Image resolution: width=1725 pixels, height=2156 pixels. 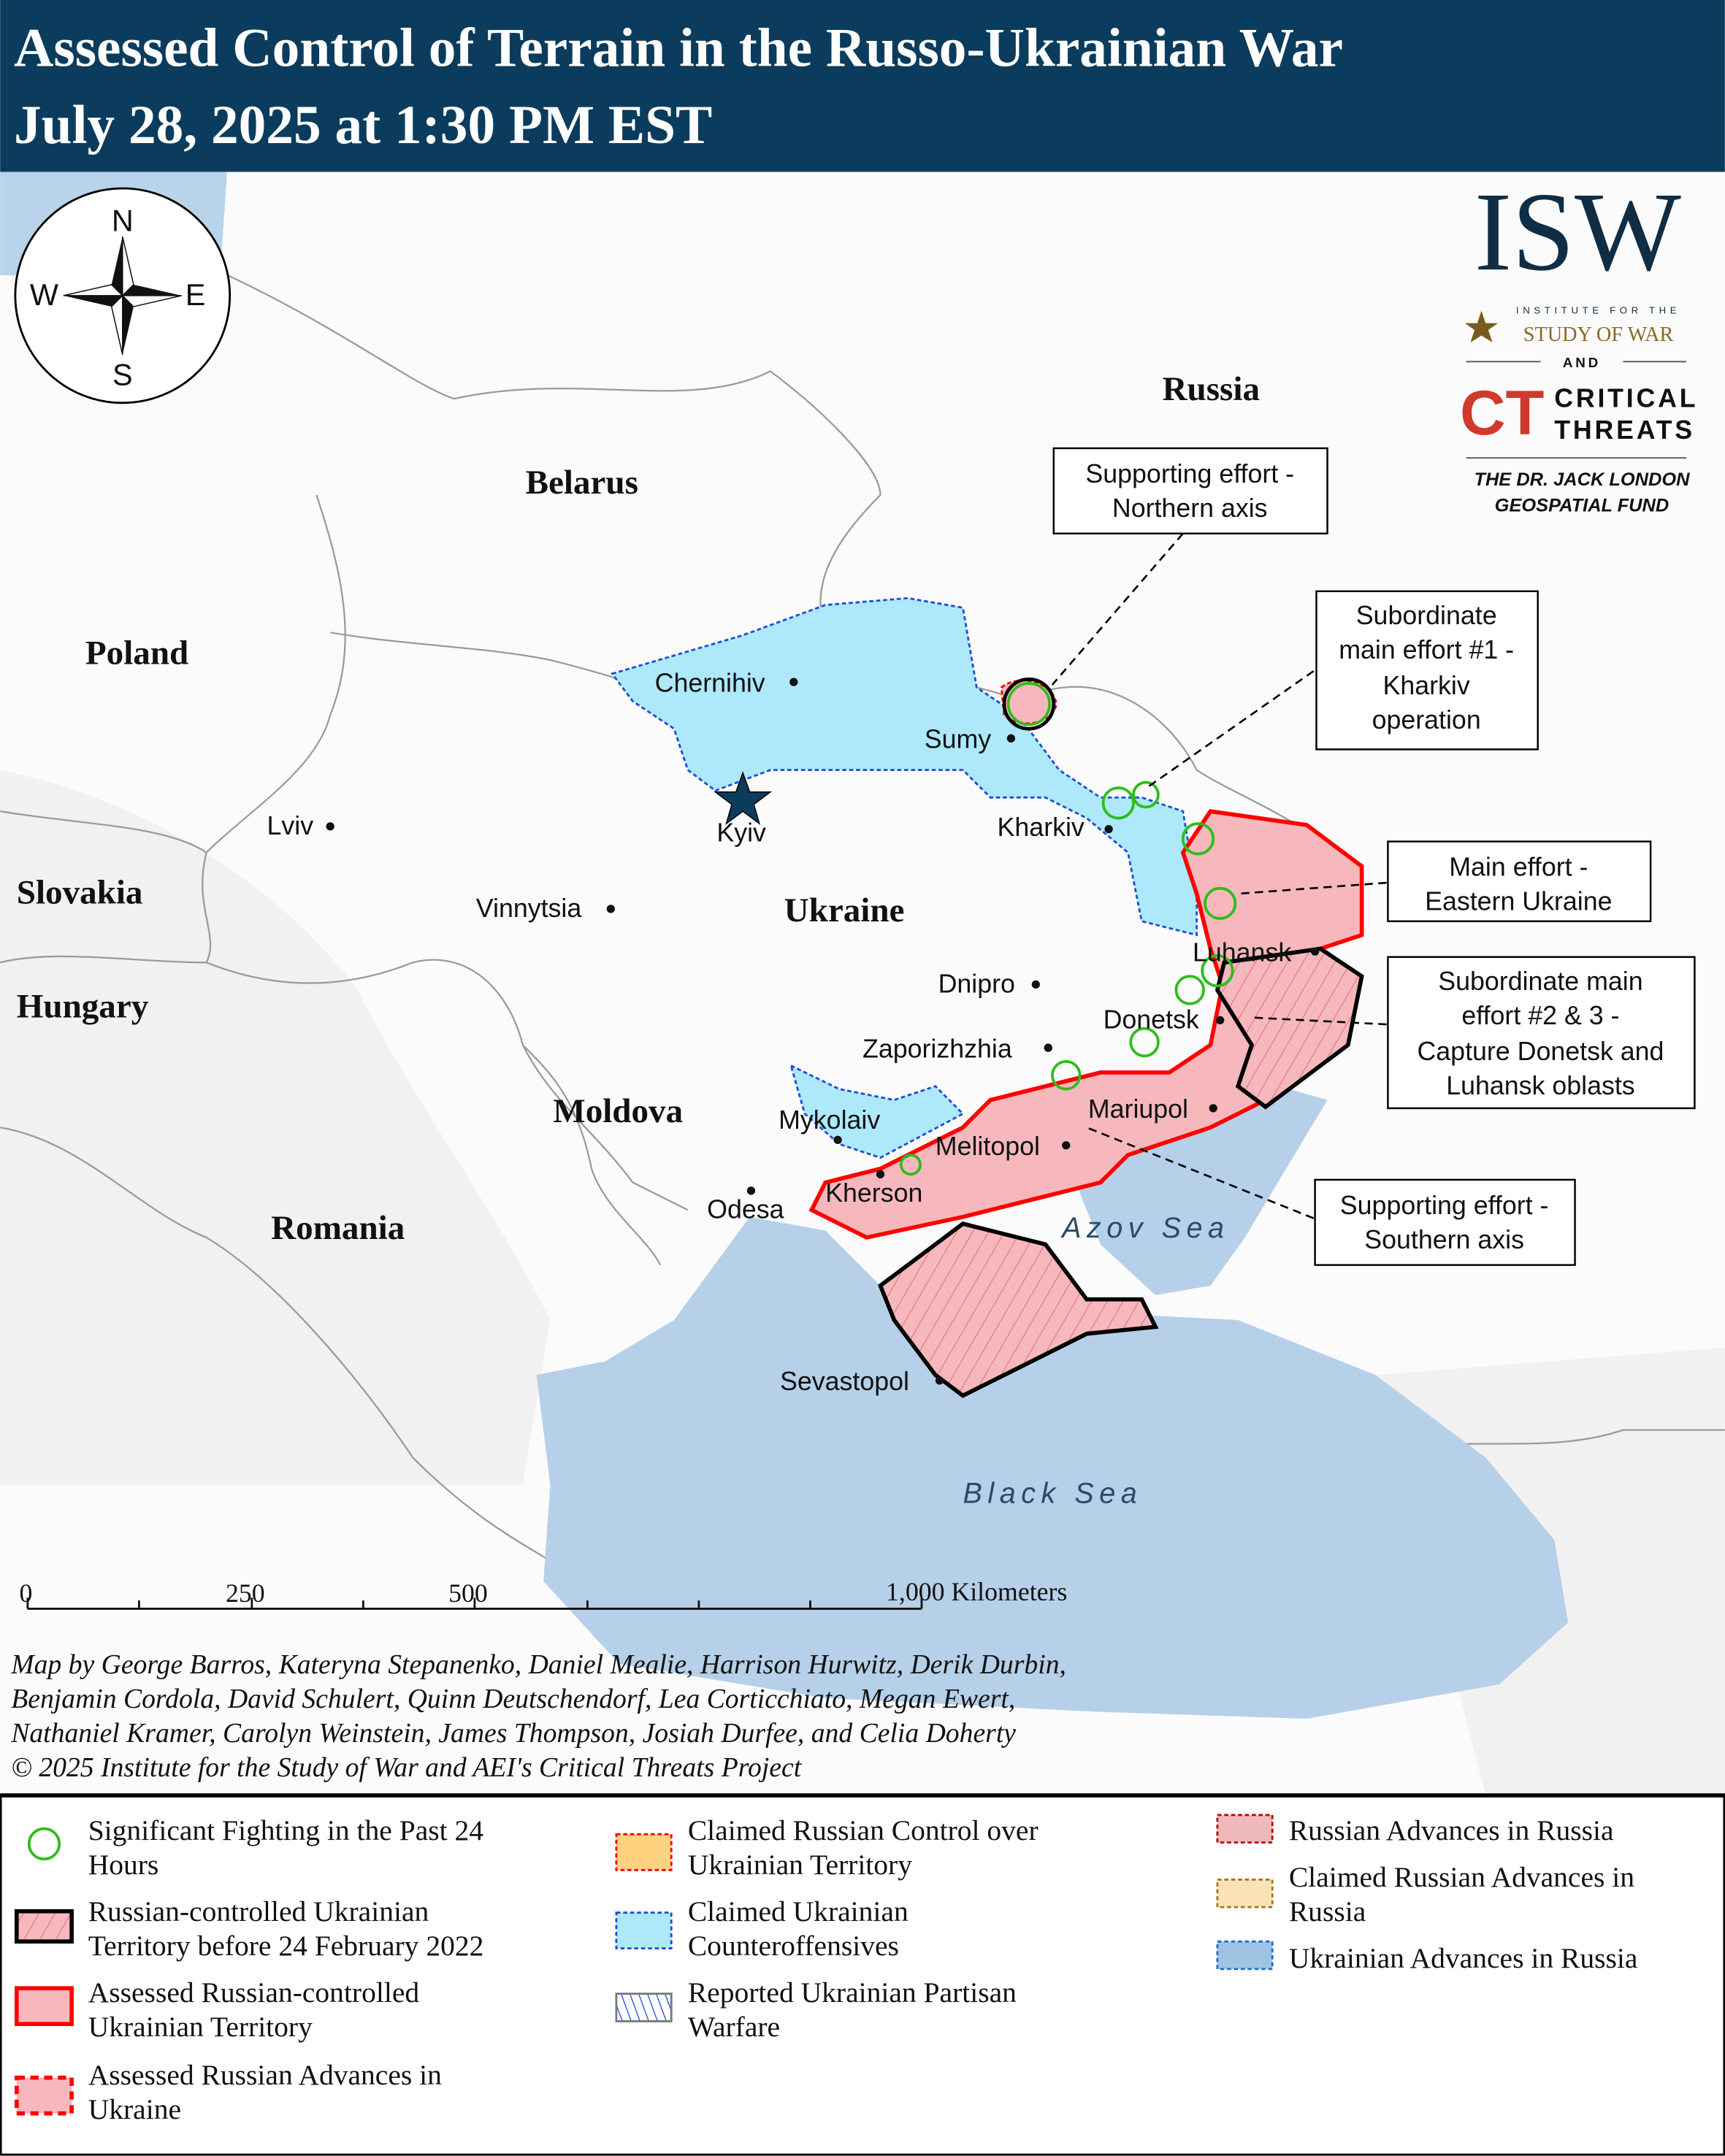 I want to click on legend-label: Claimed Russian Control over, so click(x=863, y=1830).